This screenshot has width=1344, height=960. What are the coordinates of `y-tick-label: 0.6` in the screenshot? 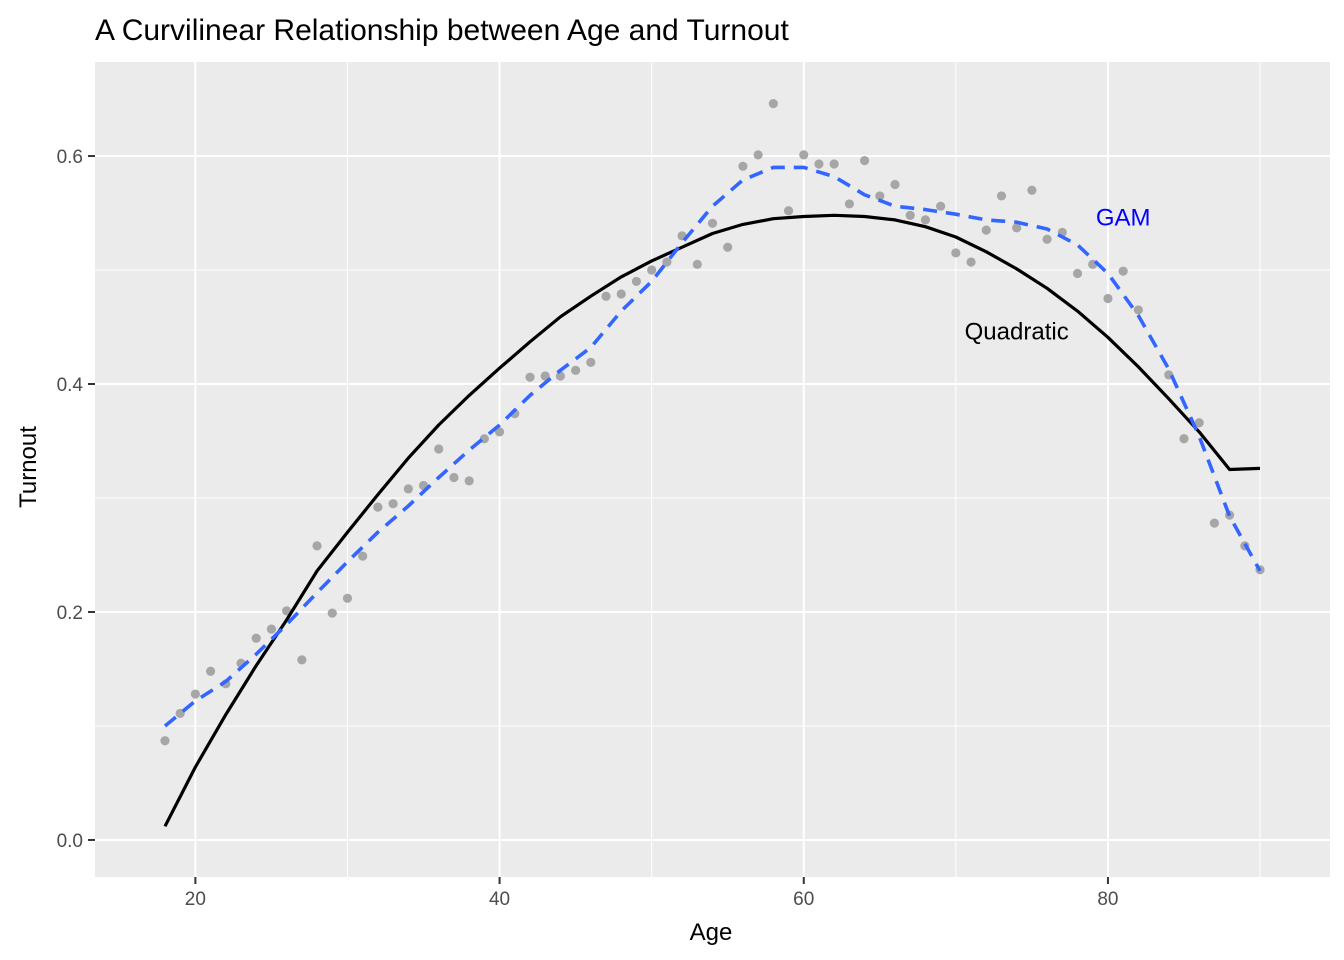 It's located at (70, 157).